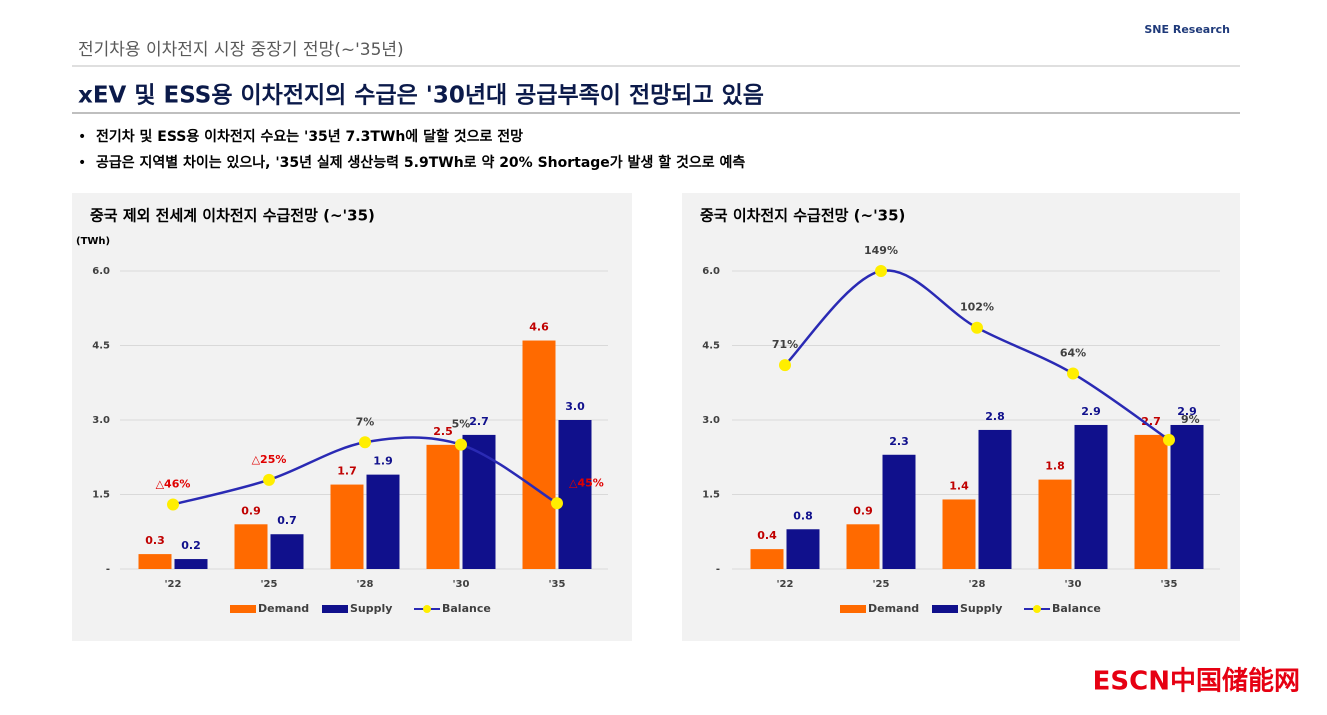 Image resolution: width=1327 pixels, height=715 pixels. Describe the element at coordinates (803, 515) in the screenshot. I see `value-label: 0.8` at that location.